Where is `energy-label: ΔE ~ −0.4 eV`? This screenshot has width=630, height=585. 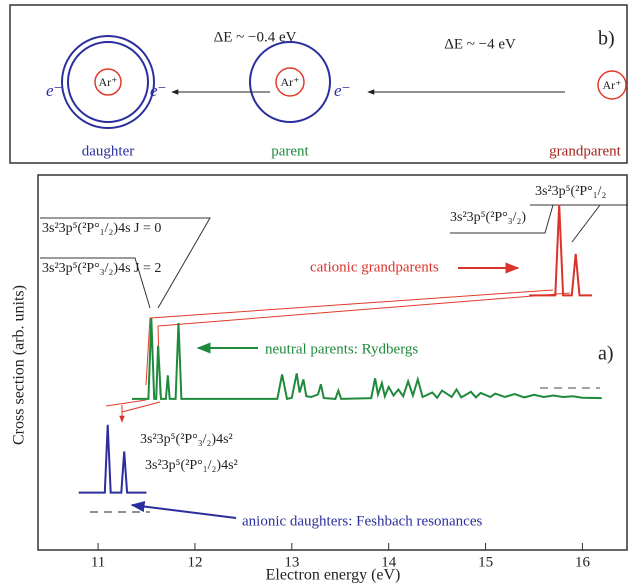 energy-label: ΔE ~ −0.4 eV is located at coordinates (255, 37).